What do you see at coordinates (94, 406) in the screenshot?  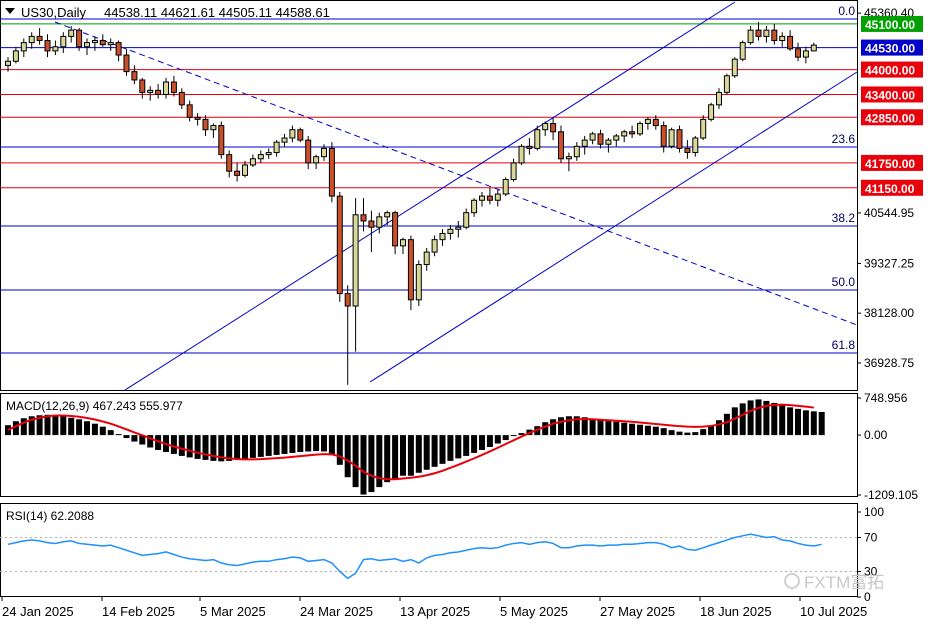 I see `macd-title: MACD(12,26,9) 467.243 555.977` at bounding box center [94, 406].